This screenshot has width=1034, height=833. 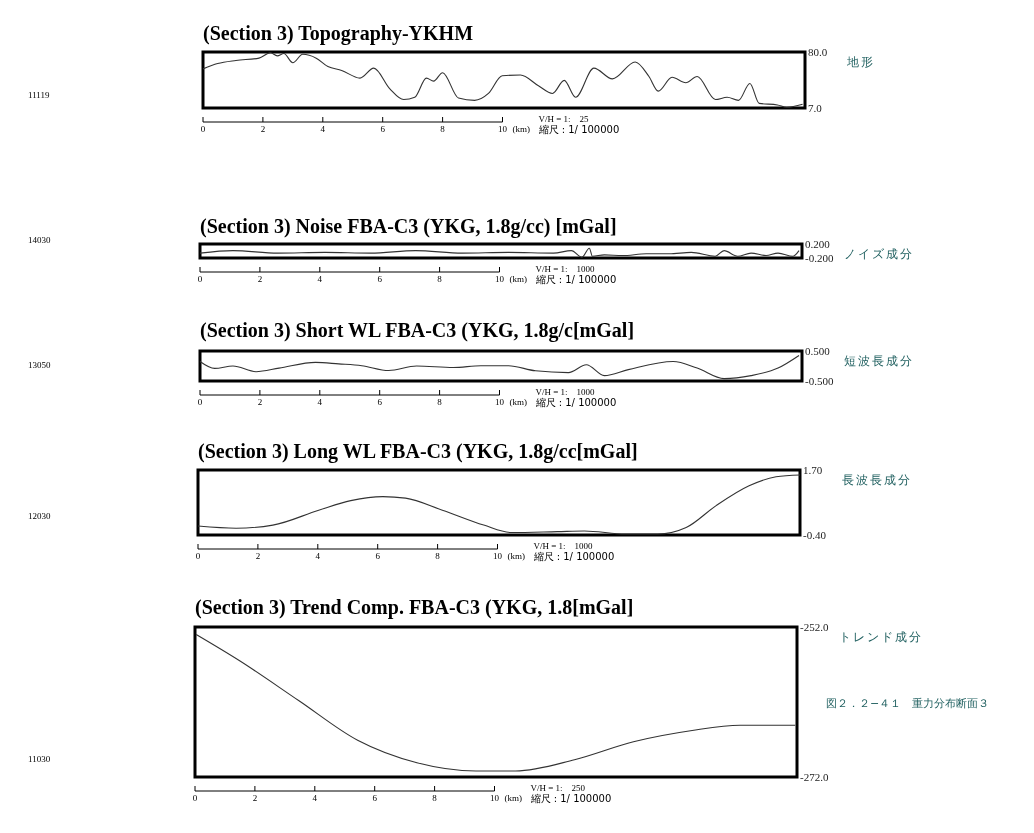 What do you see at coordinates (814, 776) in the screenshot?
I see `y-tick-label: -272.0` at bounding box center [814, 776].